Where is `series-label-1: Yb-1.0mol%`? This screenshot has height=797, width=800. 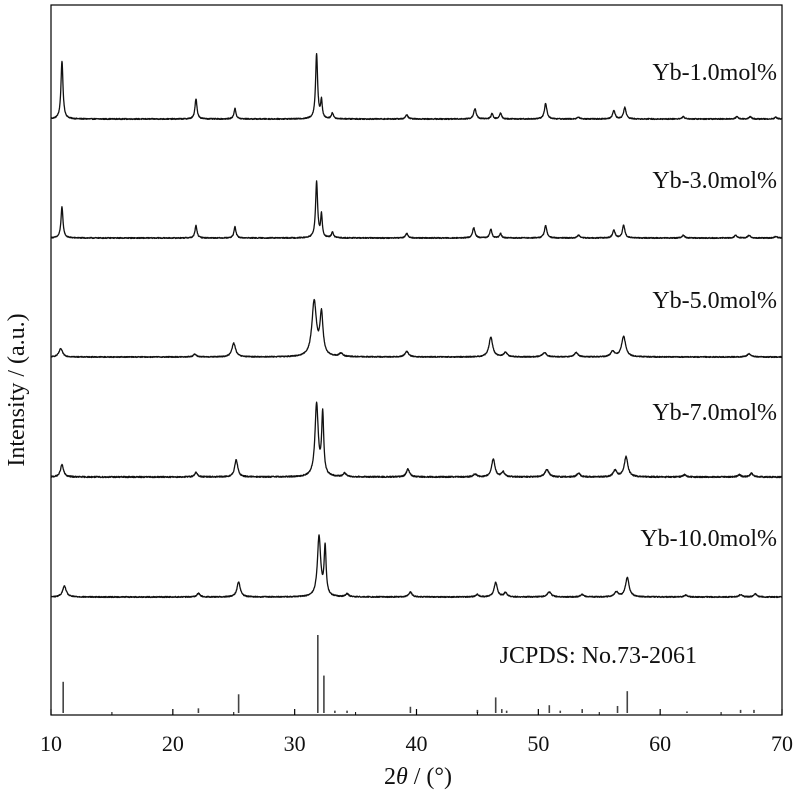
series-label-1: Yb-1.0mol% is located at coordinates (714, 73).